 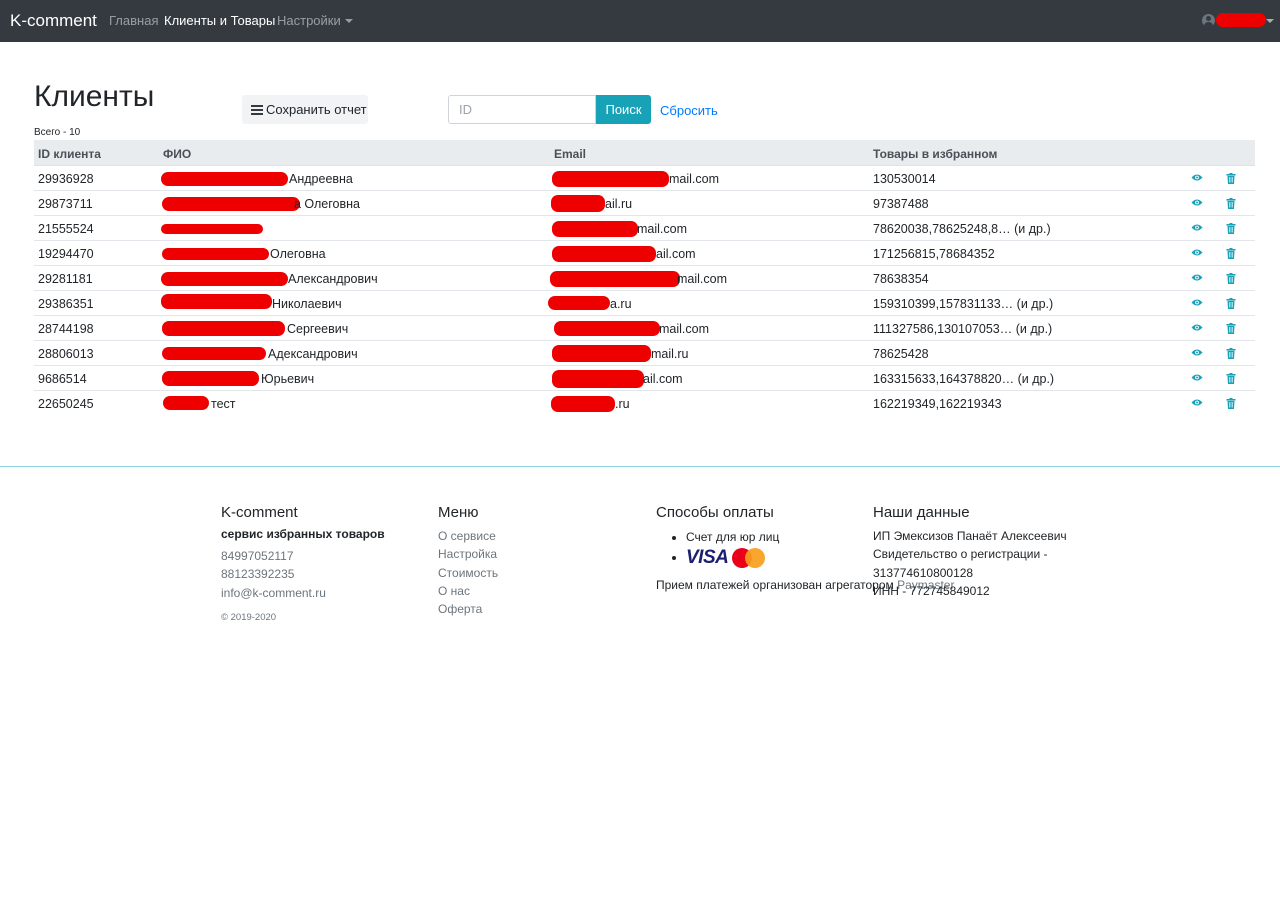 I want to click on footer-email: info@k-comment.ru, so click(x=273, y=592).